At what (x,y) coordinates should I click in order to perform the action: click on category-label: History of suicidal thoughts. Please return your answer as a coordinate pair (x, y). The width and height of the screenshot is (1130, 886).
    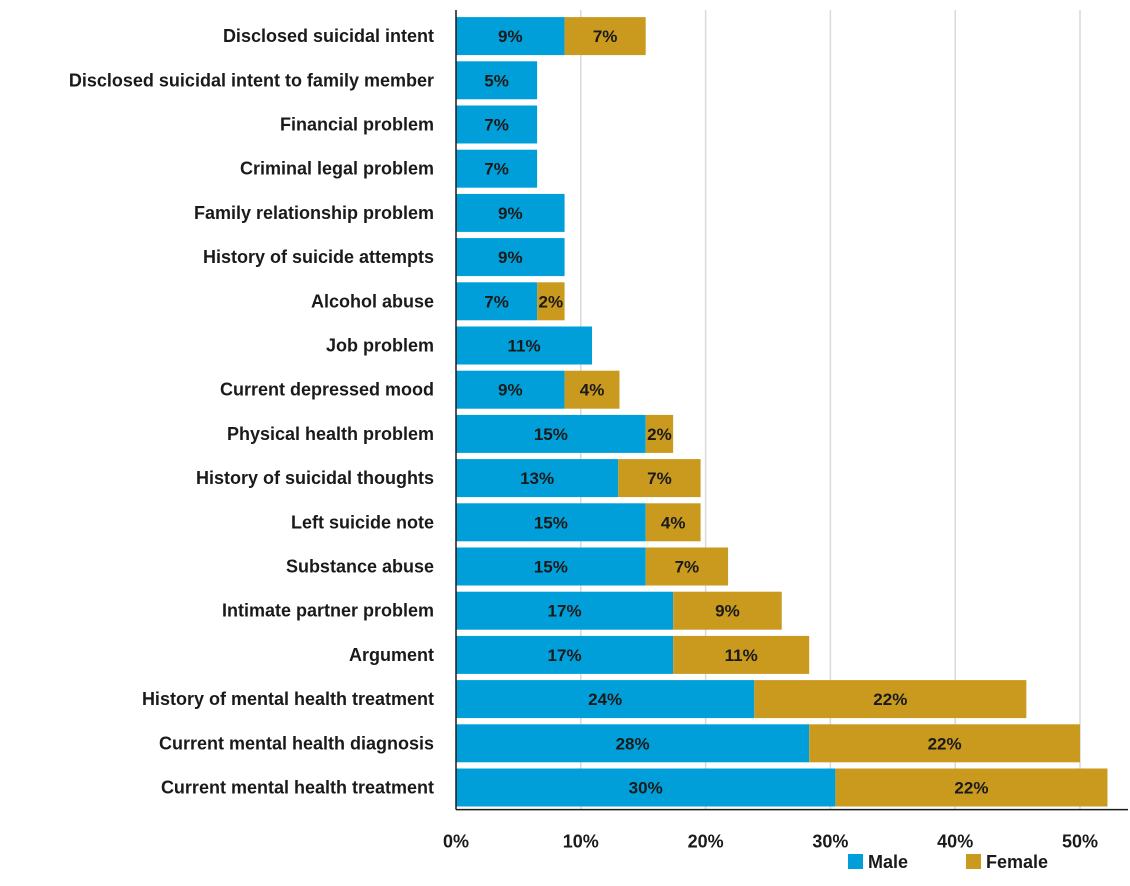
    Looking at the image, I should click on (315, 478).